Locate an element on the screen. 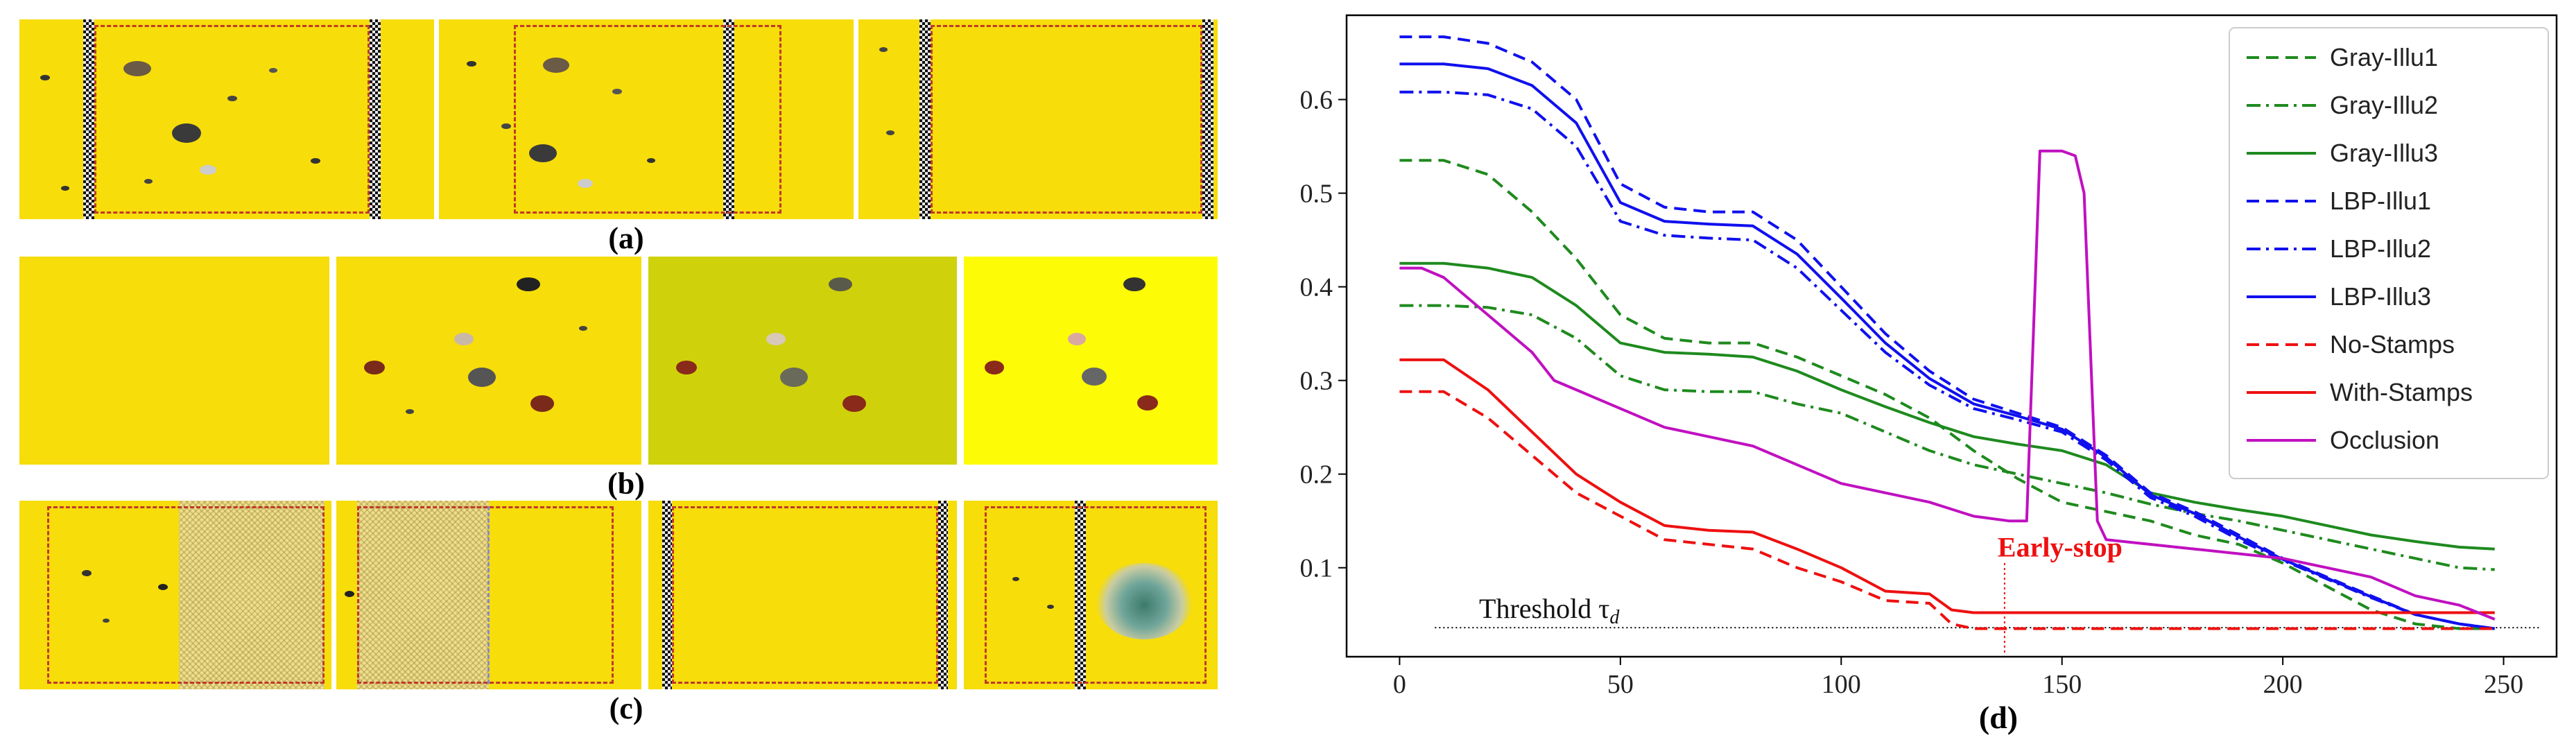 The image size is (2576, 742). legend-label: No-Stamps is located at coordinates (2392, 344).